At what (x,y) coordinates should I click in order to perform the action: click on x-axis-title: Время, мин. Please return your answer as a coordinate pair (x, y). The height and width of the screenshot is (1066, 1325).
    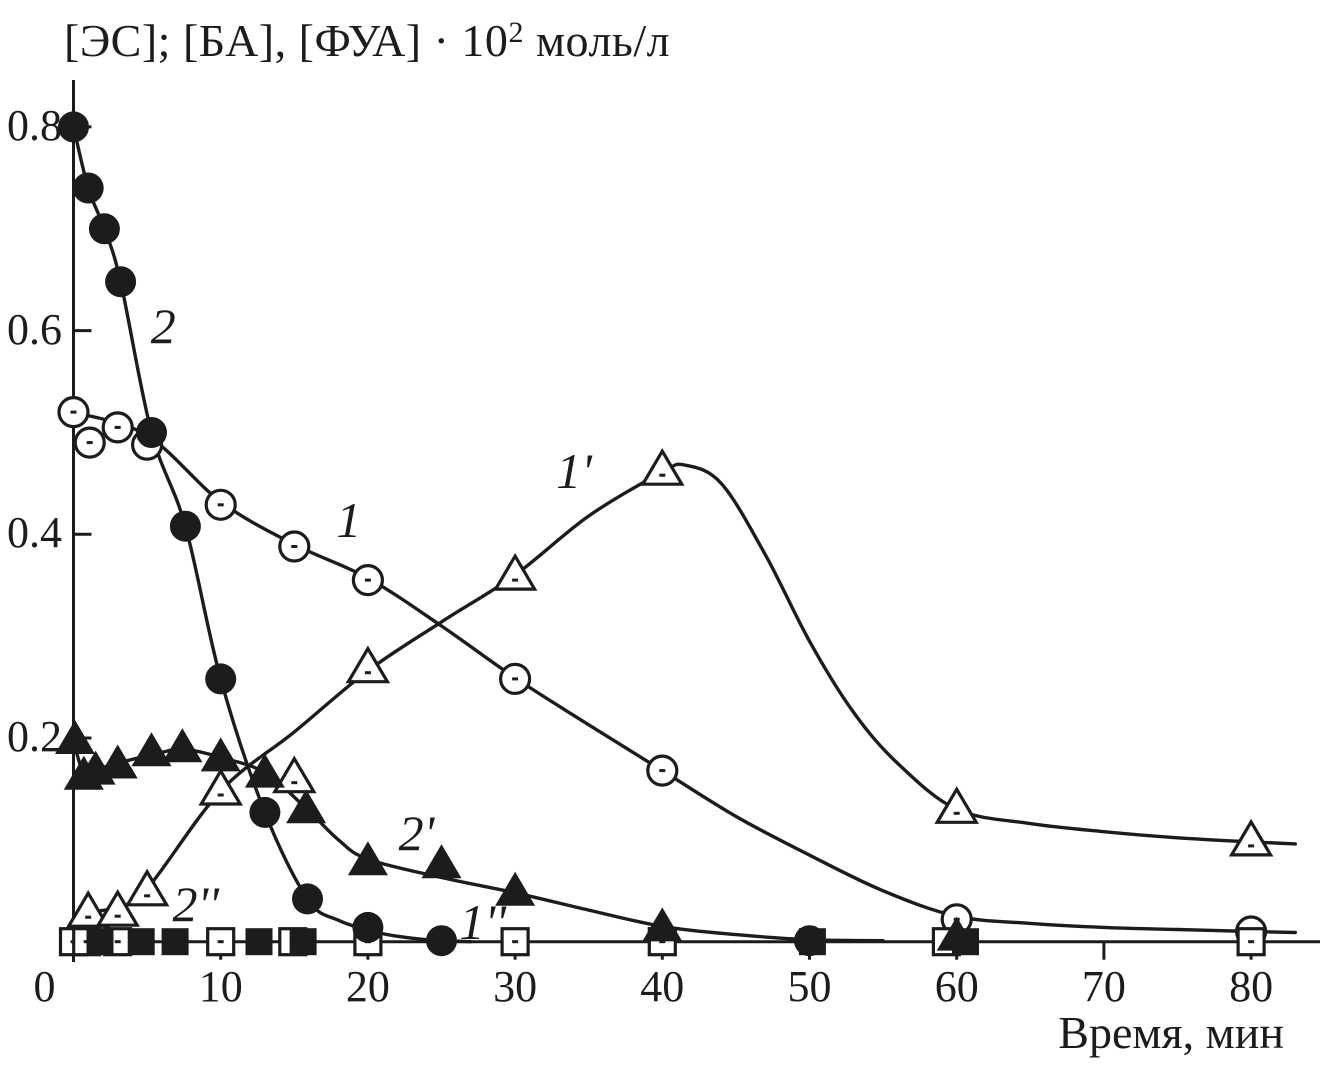
    Looking at the image, I should click on (1171, 1032).